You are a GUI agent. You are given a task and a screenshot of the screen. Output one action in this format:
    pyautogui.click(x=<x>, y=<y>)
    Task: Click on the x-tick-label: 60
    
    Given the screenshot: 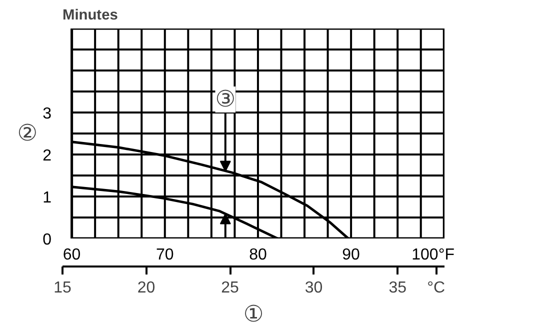 What is the action you would take?
    pyautogui.click(x=71, y=255)
    